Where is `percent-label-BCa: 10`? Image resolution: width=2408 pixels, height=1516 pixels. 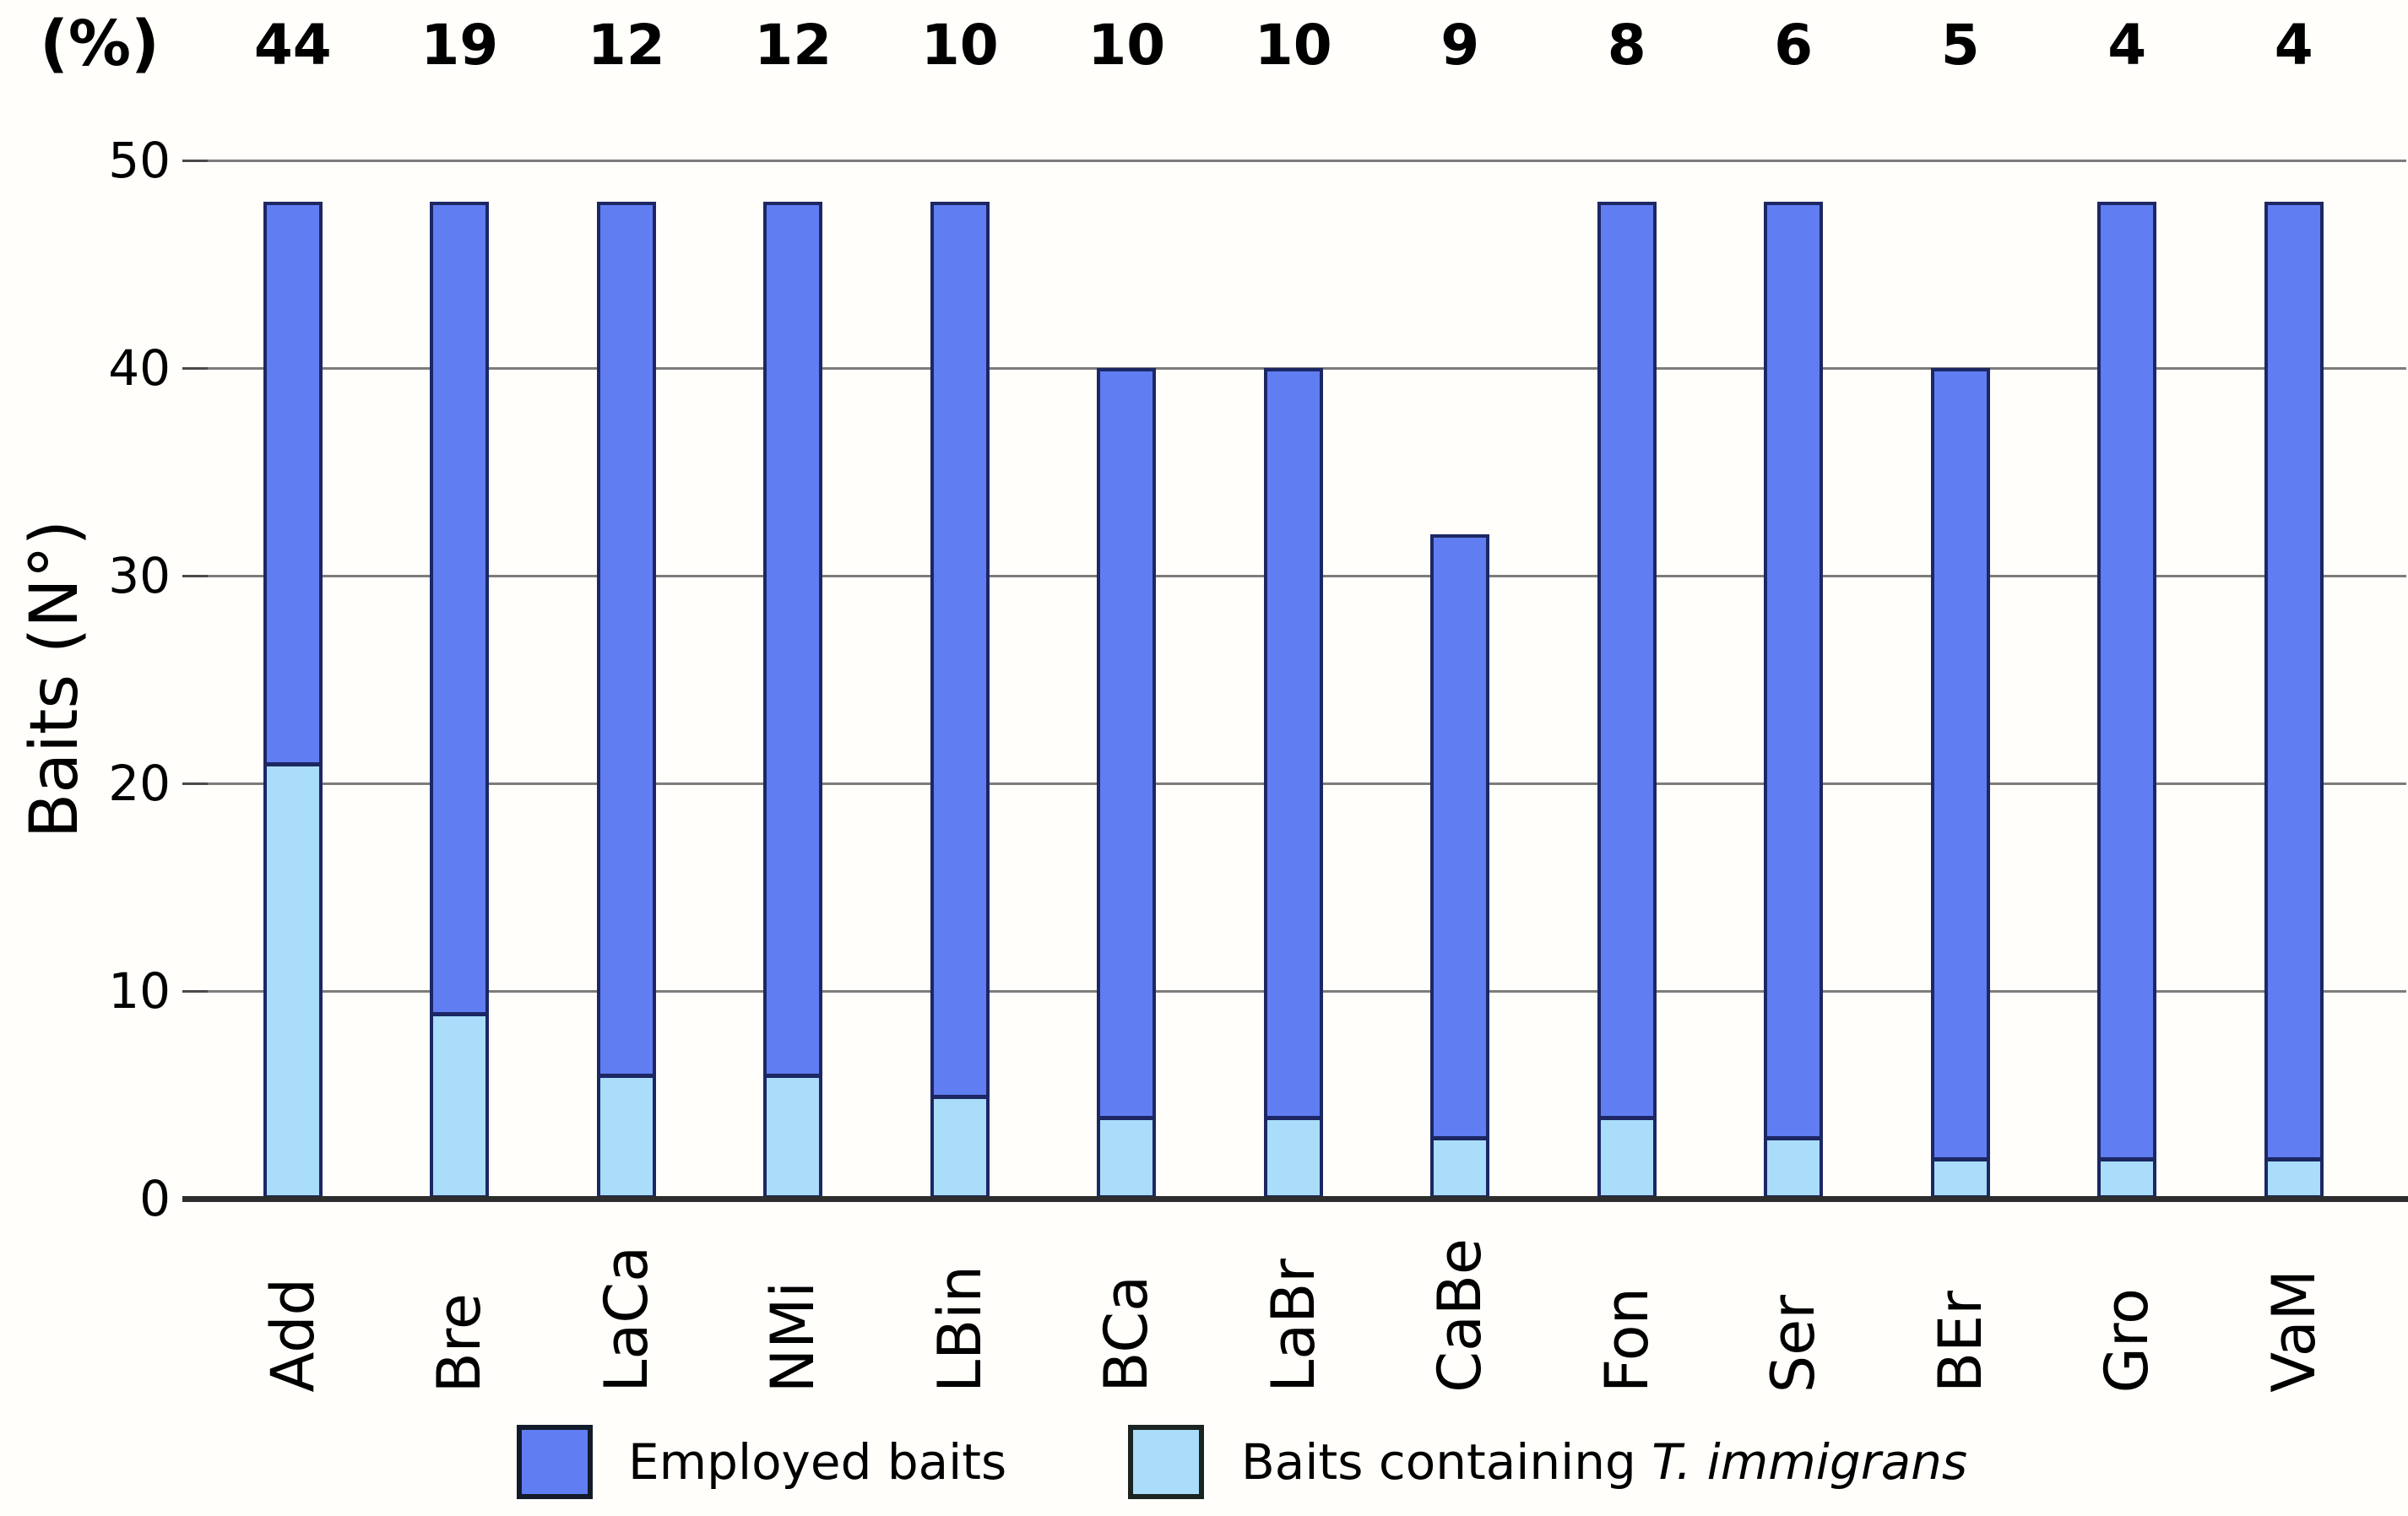 percent-label-BCa: 10 is located at coordinates (1126, 45).